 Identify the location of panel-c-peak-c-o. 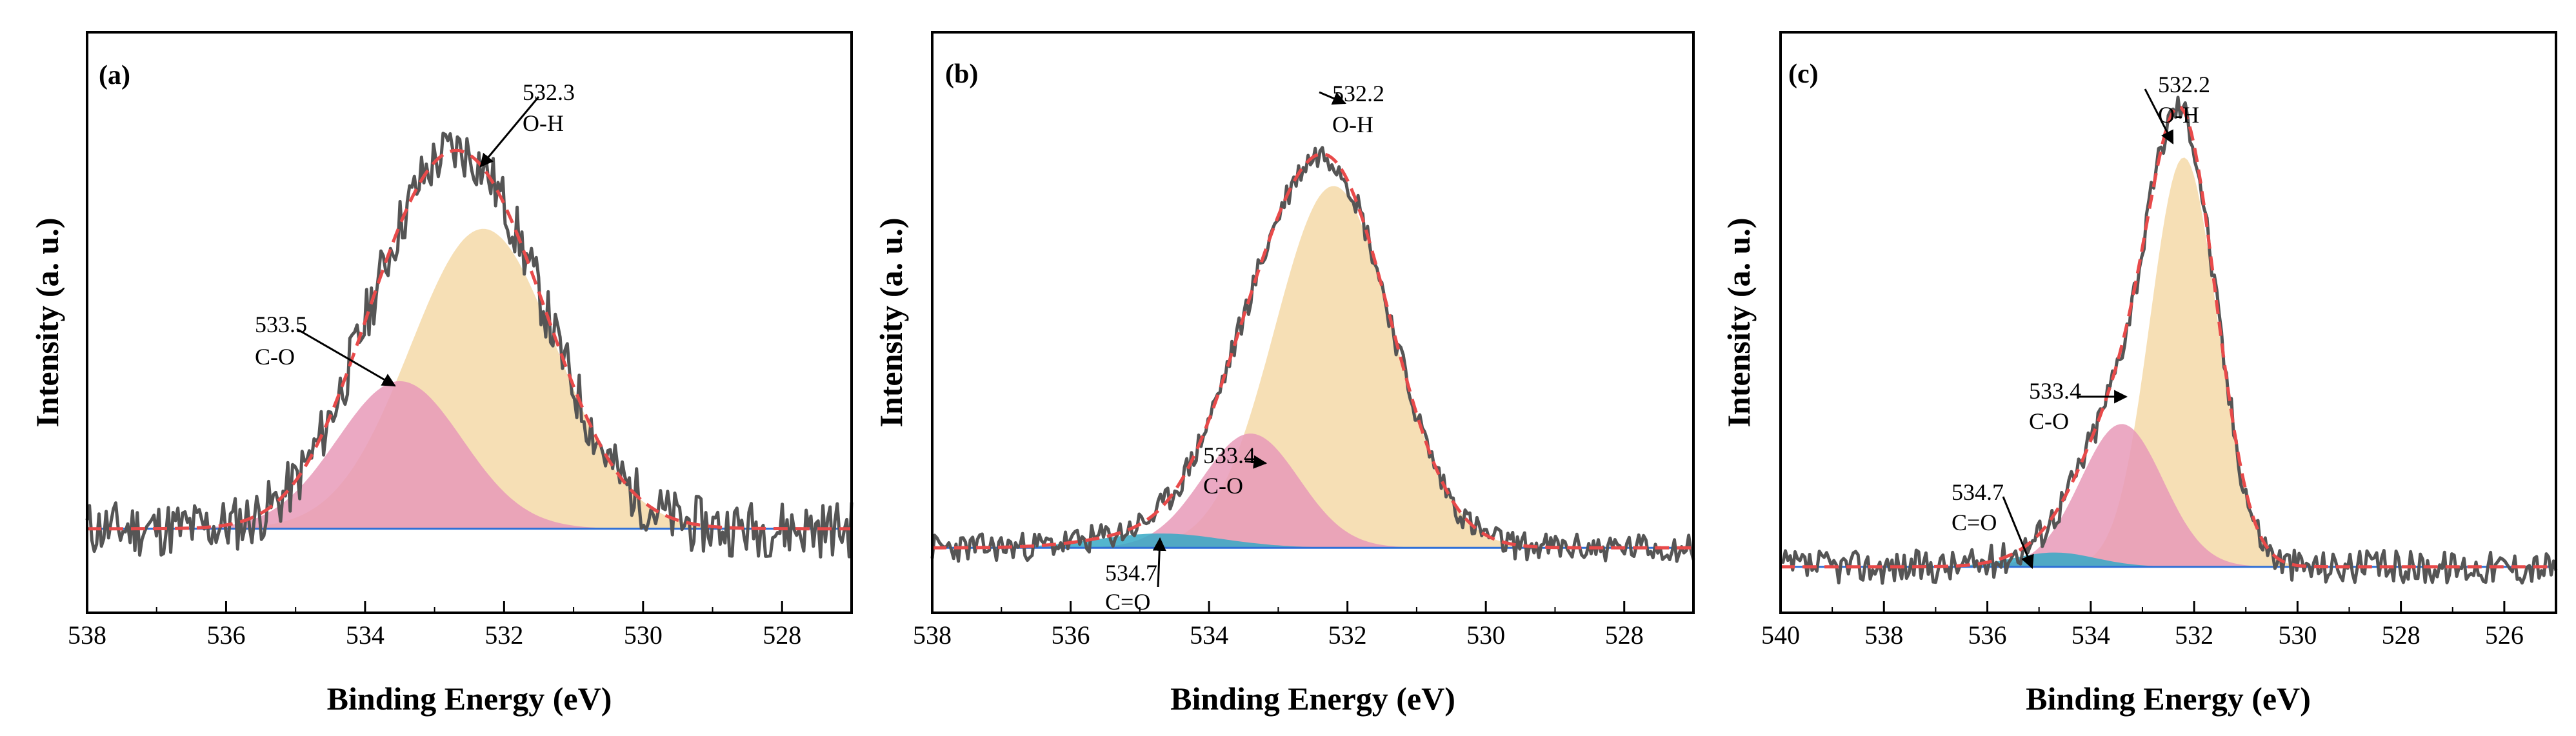
(2168, 496).